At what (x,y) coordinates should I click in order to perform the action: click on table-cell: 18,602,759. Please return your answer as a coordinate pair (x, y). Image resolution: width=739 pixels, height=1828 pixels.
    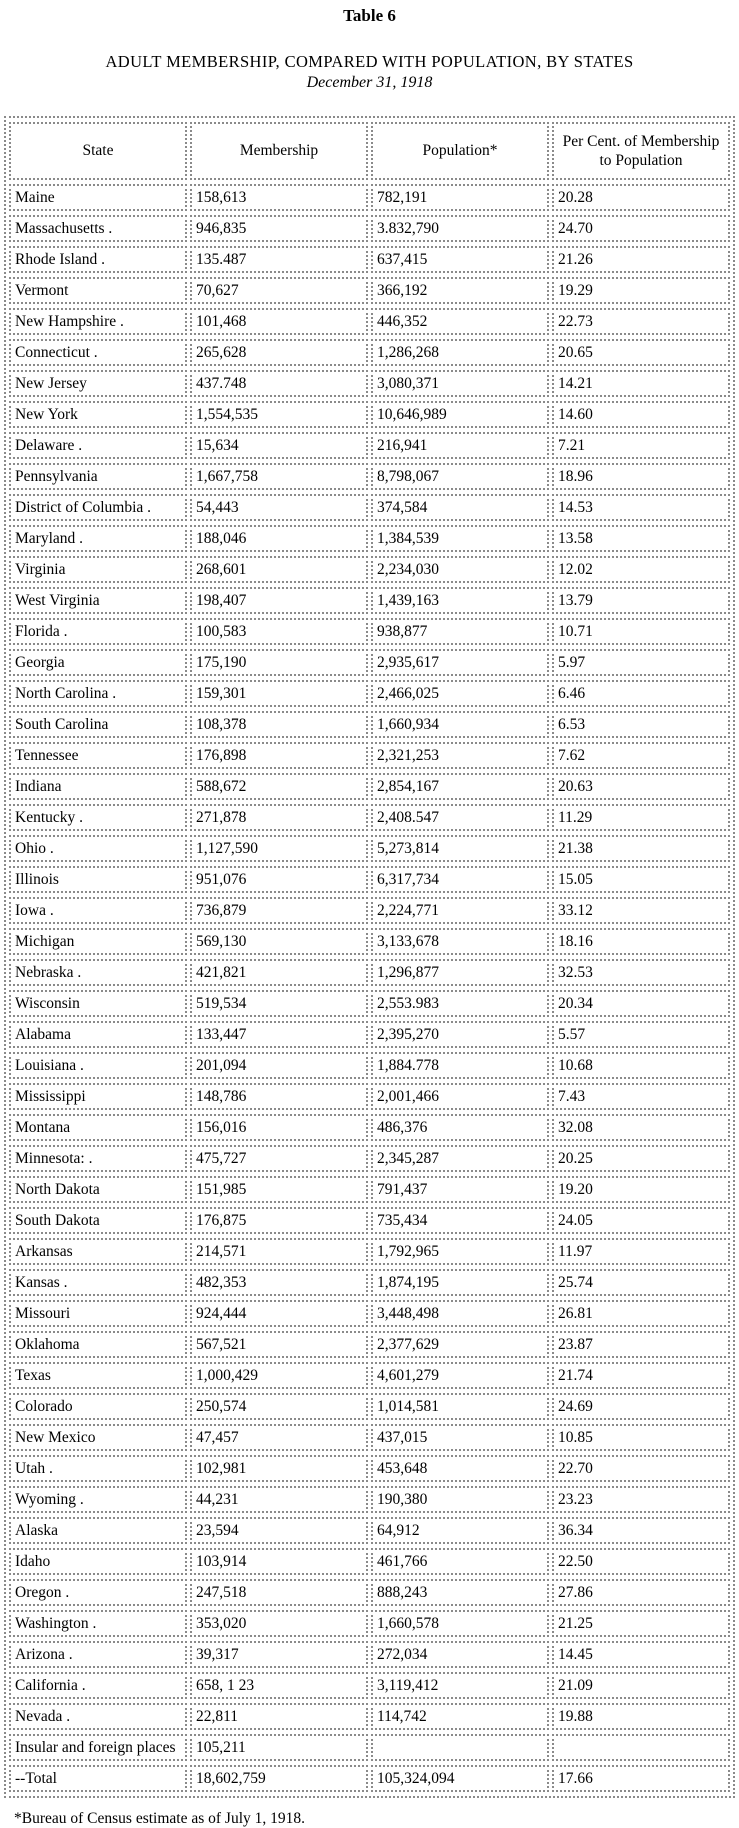
    Looking at the image, I should click on (279, 1778).